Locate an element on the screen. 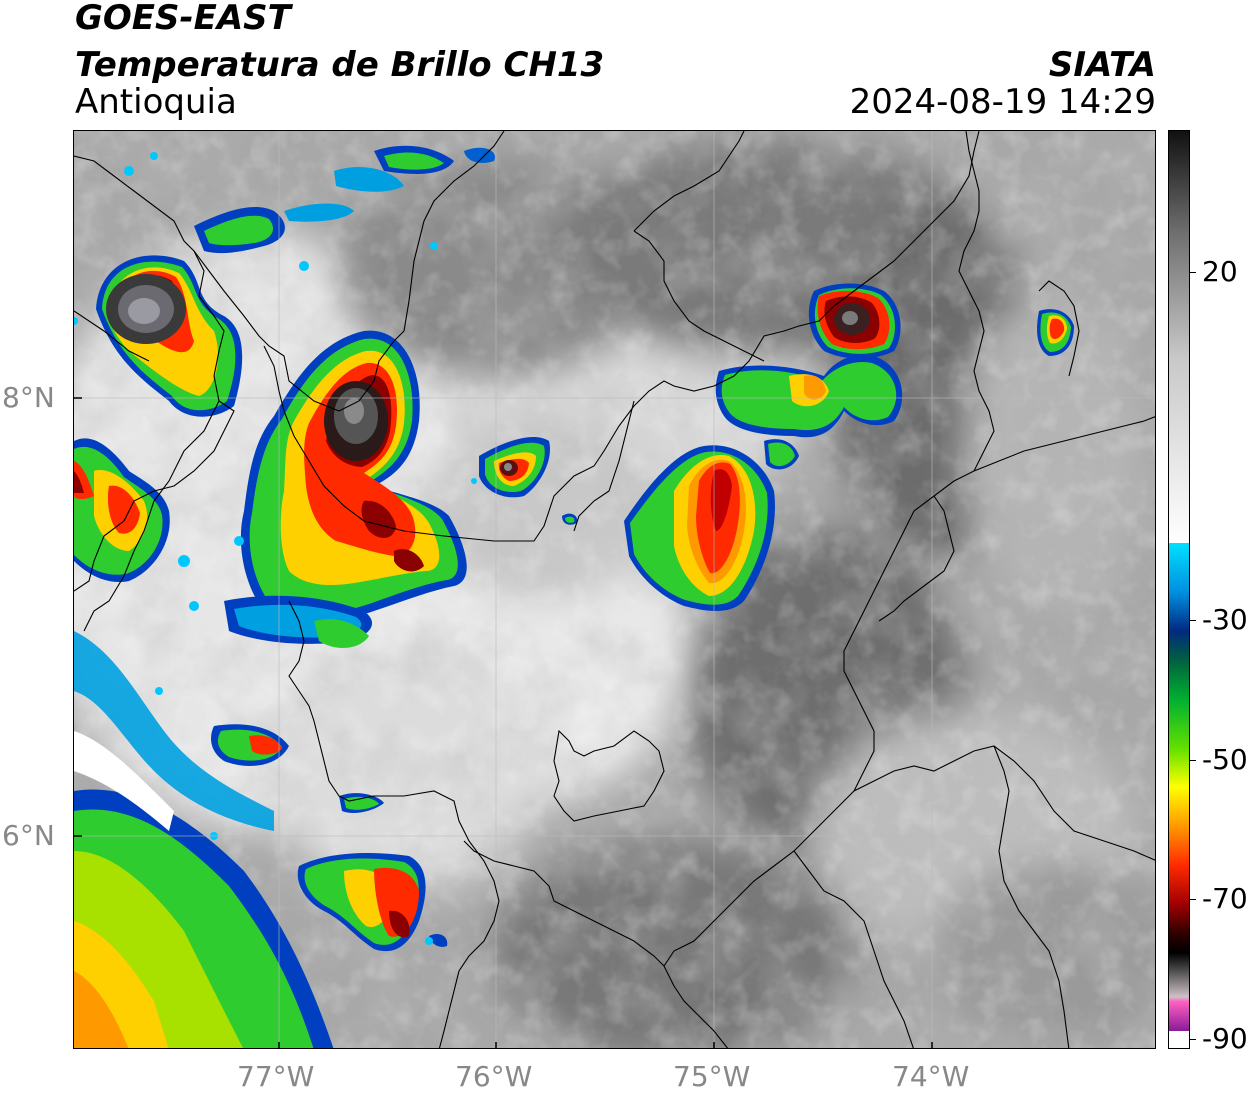 The height and width of the screenshot is (1099, 1252). lon-label-74w: 74°W is located at coordinates (931, 1076).